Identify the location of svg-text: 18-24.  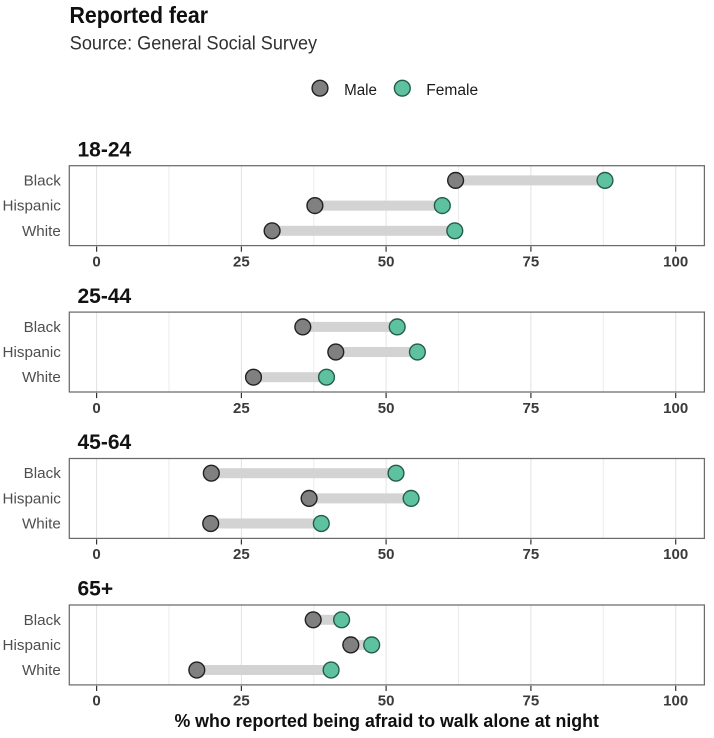
(105, 149).